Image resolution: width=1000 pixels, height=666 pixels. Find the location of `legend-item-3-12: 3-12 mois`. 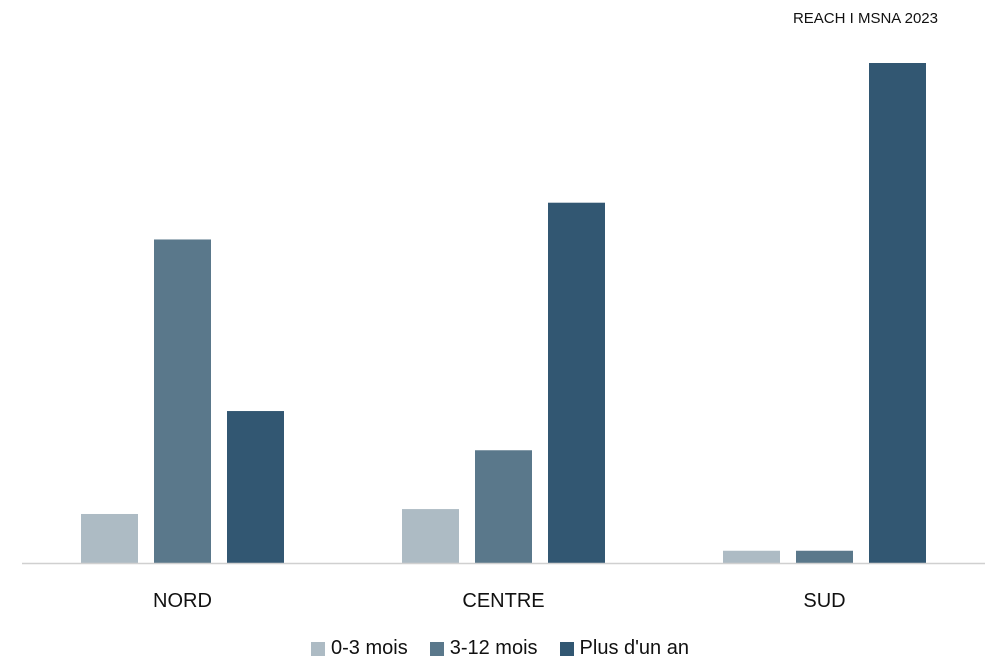

legend-item-3-12: 3-12 mois is located at coordinates (483, 648).